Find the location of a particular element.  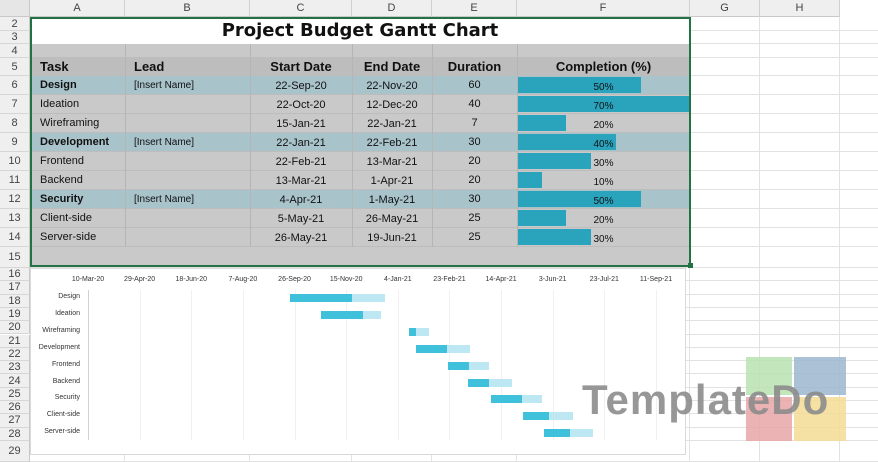

completion-bar is located at coordinates (542, 123).